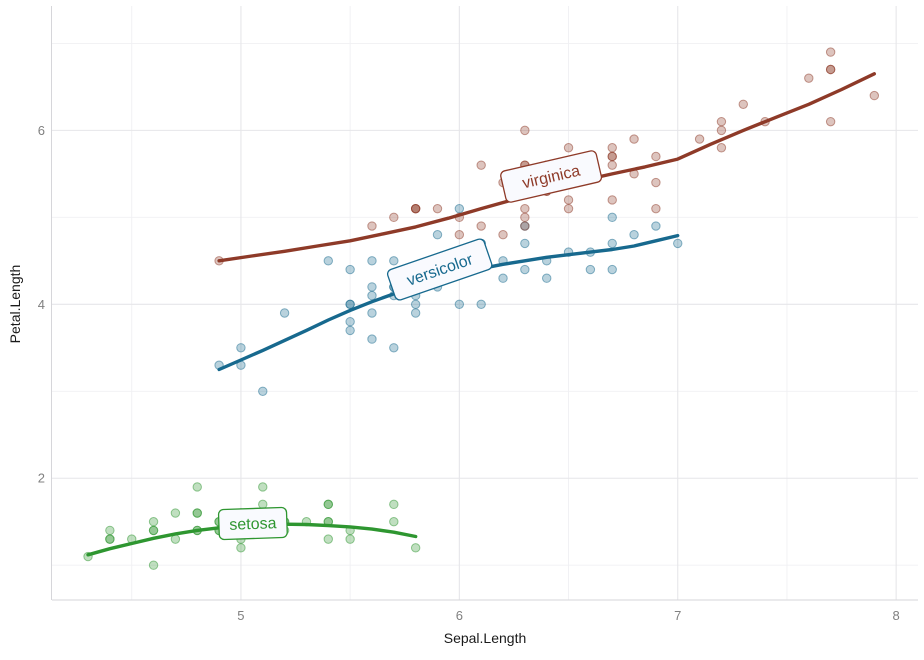  What do you see at coordinates (240, 615) in the screenshot?
I see `x-tick-label: 5` at bounding box center [240, 615].